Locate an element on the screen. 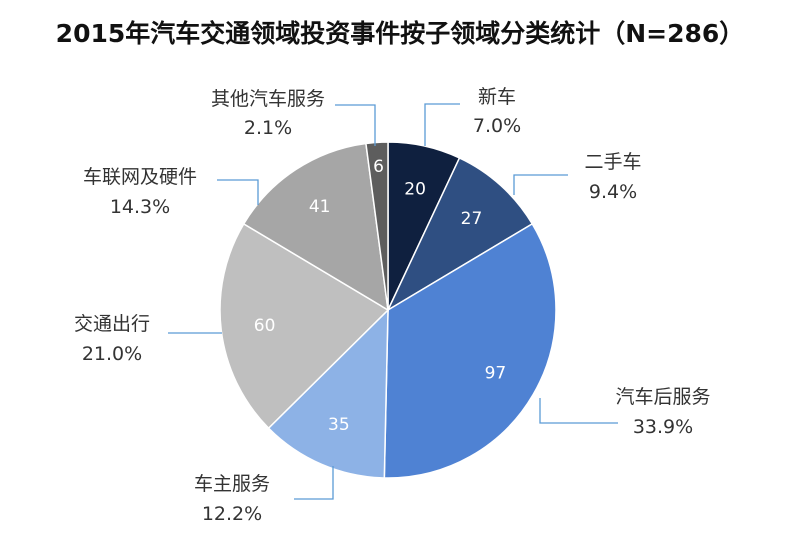 The width and height of the screenshot is (800, 538). slice-percent-label: 12.2% is located at coordinates (232, 514).